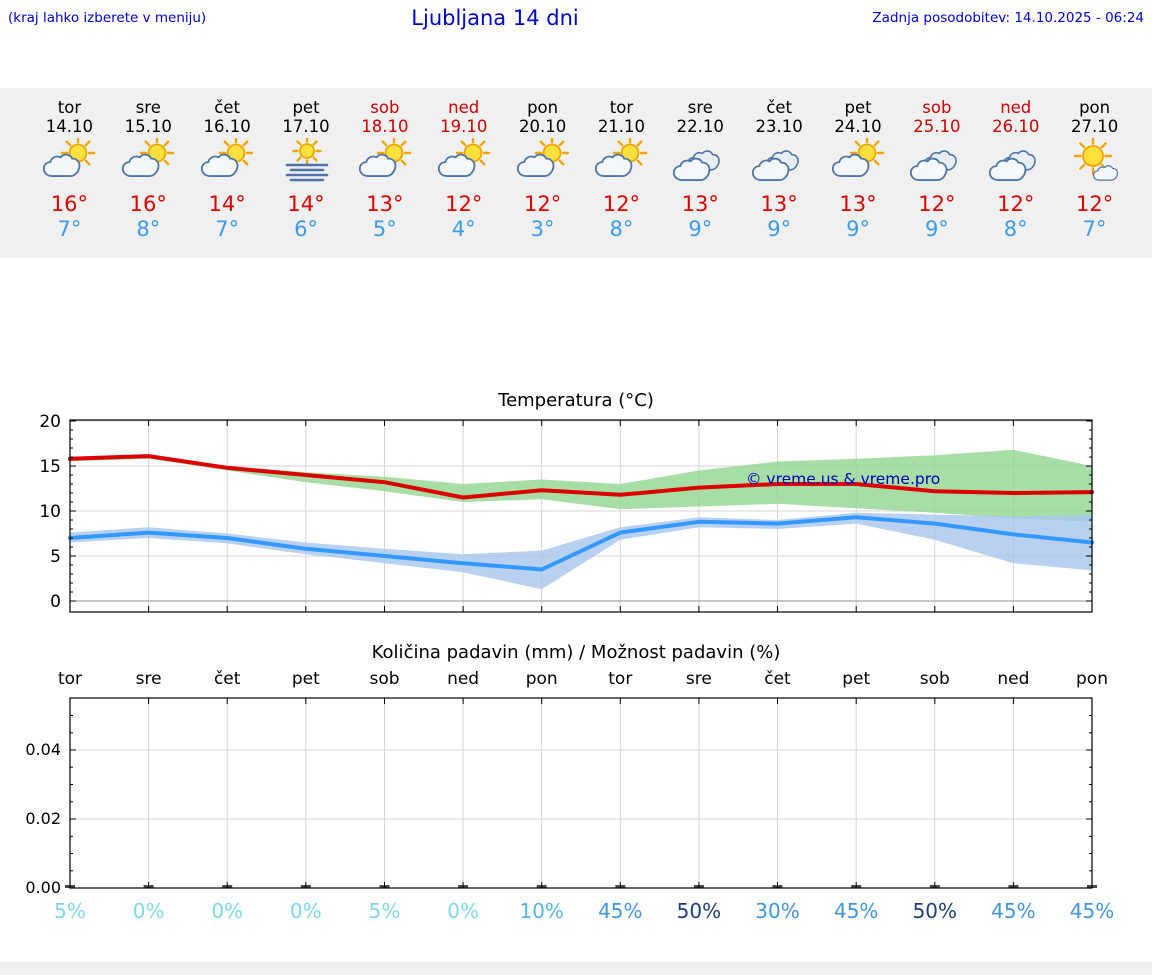  I want to click on day-name-label: sre, so click(148, 107).